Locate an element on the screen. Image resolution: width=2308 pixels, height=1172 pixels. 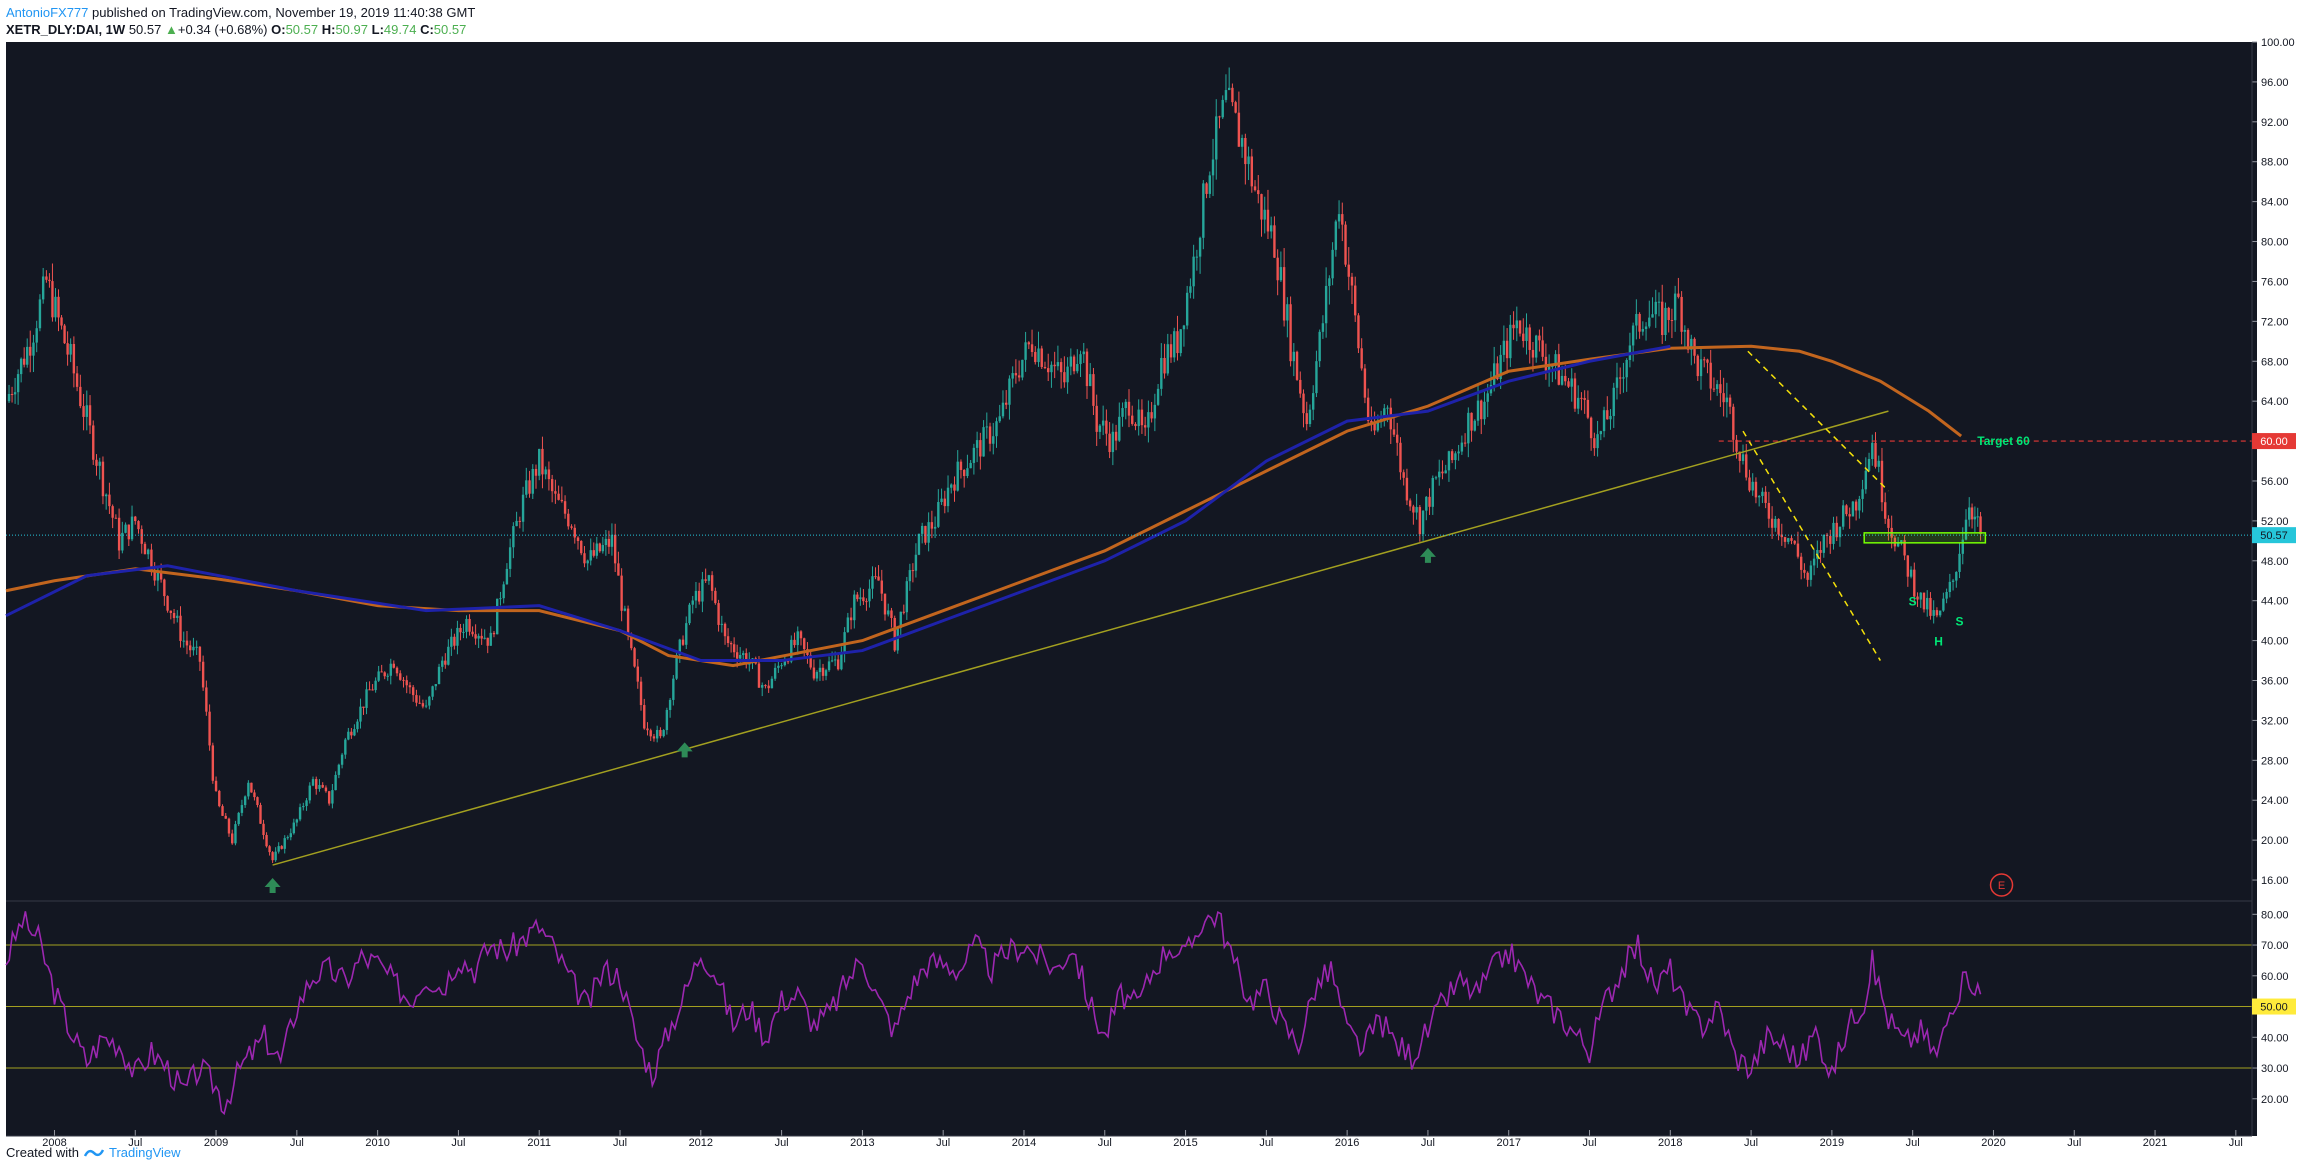
y-tick-label: 52.00 is located at coordinates (2275, 522).